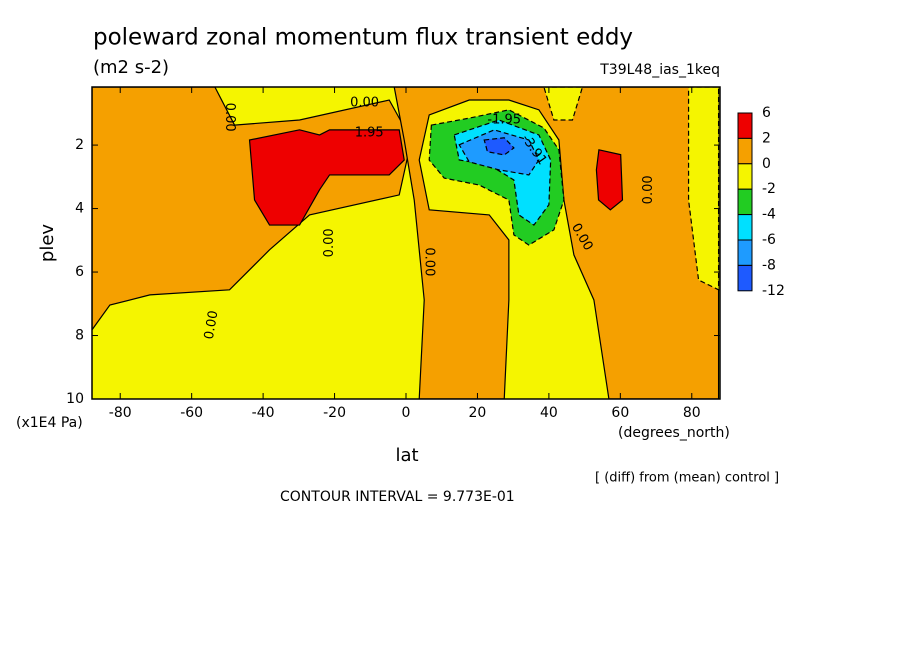 The image size is (904, 654). I want to click on x-axis-label: lat, so click(406, 455).